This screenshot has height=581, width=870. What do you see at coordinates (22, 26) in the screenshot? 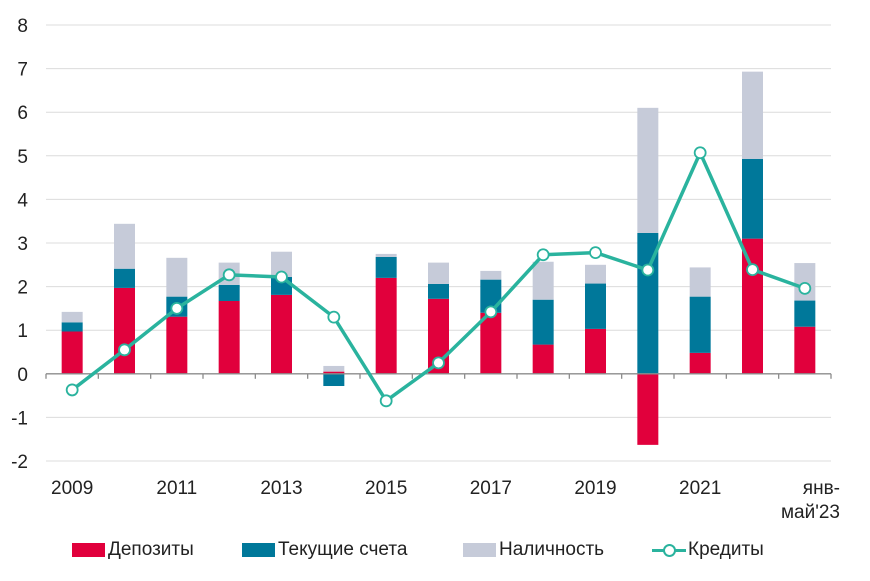
I see `y-tick-label: 8` at bounding box center [22, 26].